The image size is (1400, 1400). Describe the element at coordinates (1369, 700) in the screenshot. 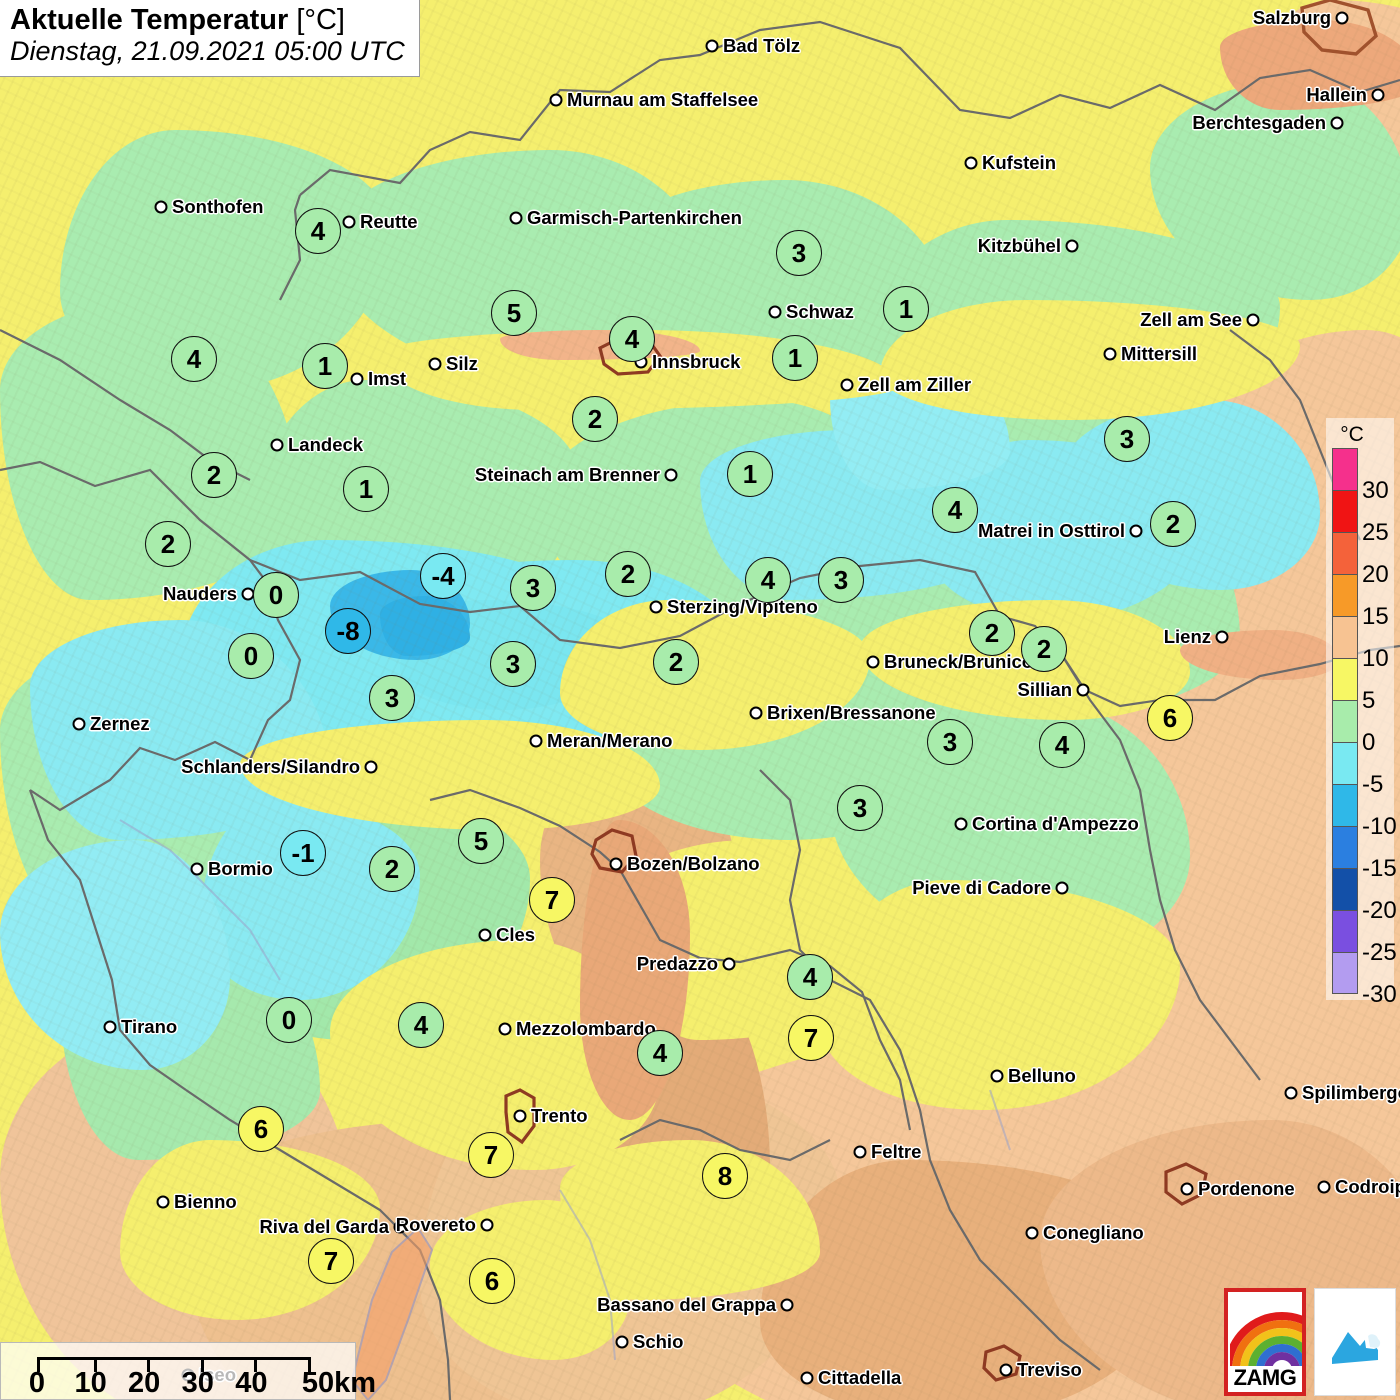

I see `legend-band-label: 5` at that location.